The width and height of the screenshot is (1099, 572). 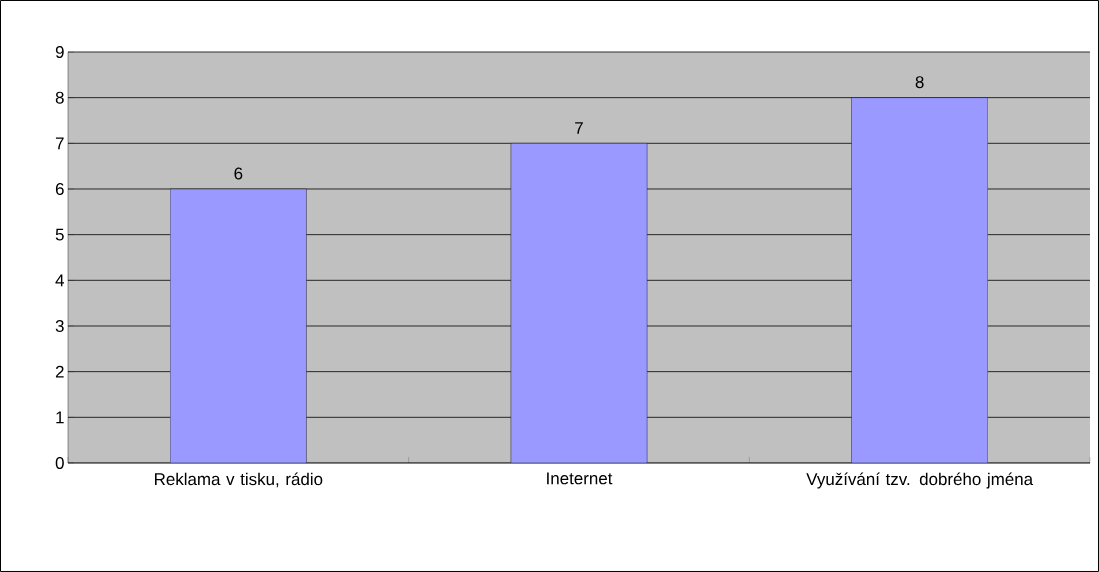 I want to click on y-tick-label: 7, so click(x=59, y=143).